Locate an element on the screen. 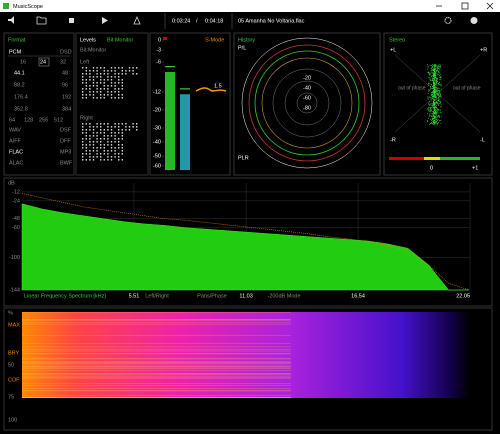  spectrum-footer: Pans/Phase is located at coordinates (212, 296).